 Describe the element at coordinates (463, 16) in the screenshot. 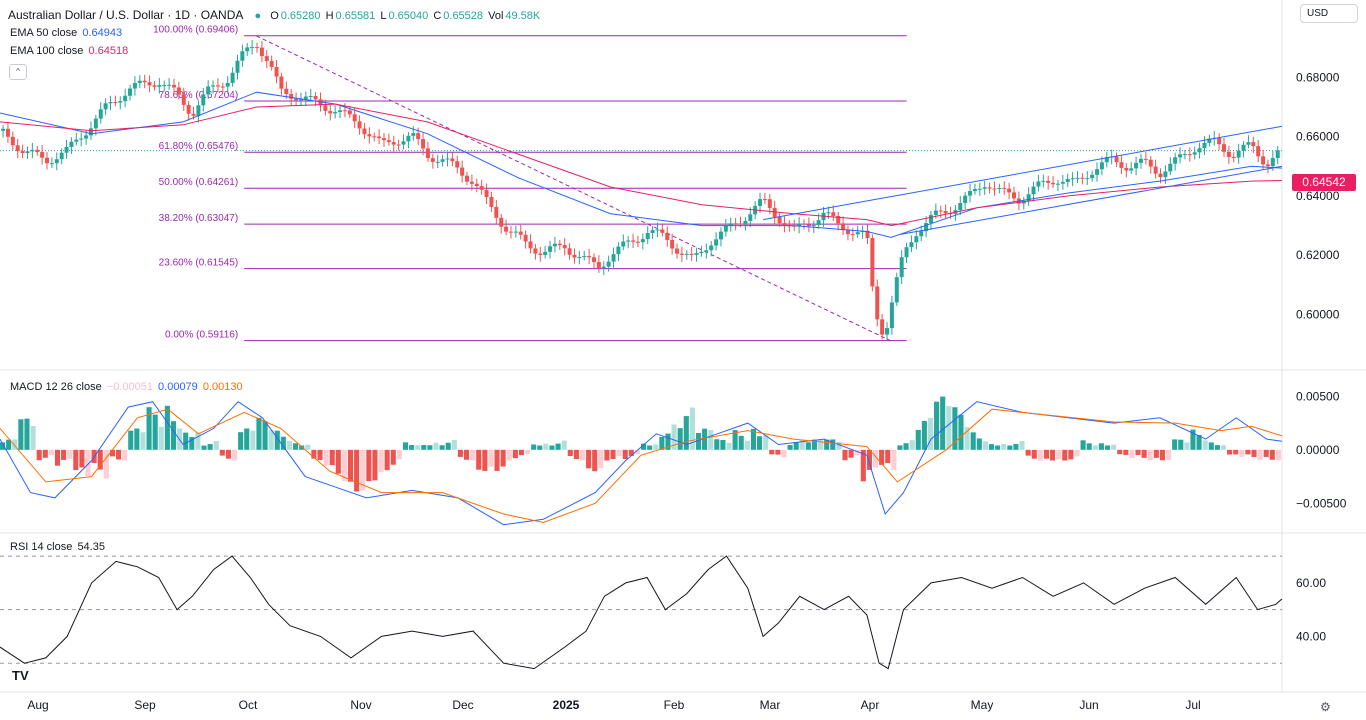

I see `close-value: 0.65528` at that location.